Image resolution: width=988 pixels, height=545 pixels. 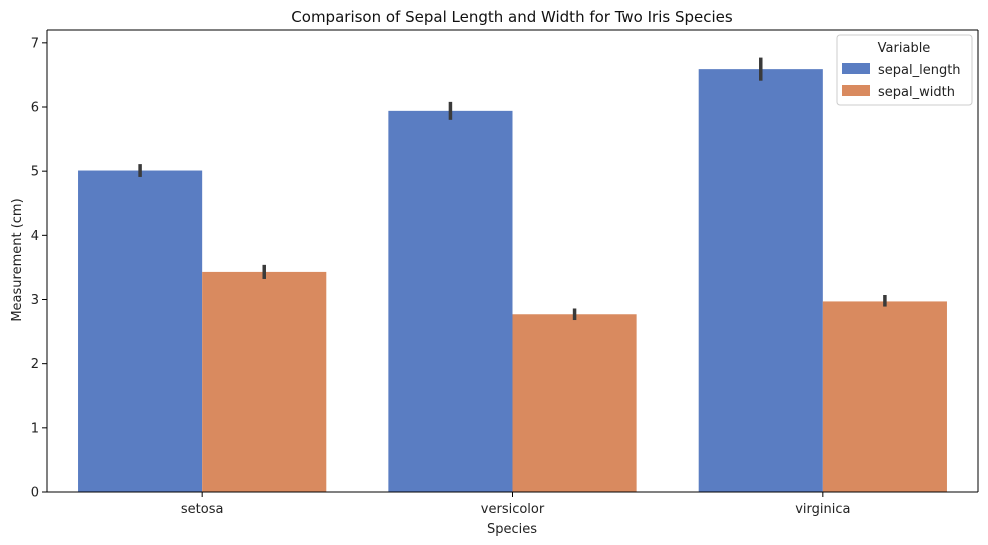 What do you see at coordinates (264, 381) in the screenshot?
I see `bar-sepal-width-setosa` at bounding box center [264, 381].